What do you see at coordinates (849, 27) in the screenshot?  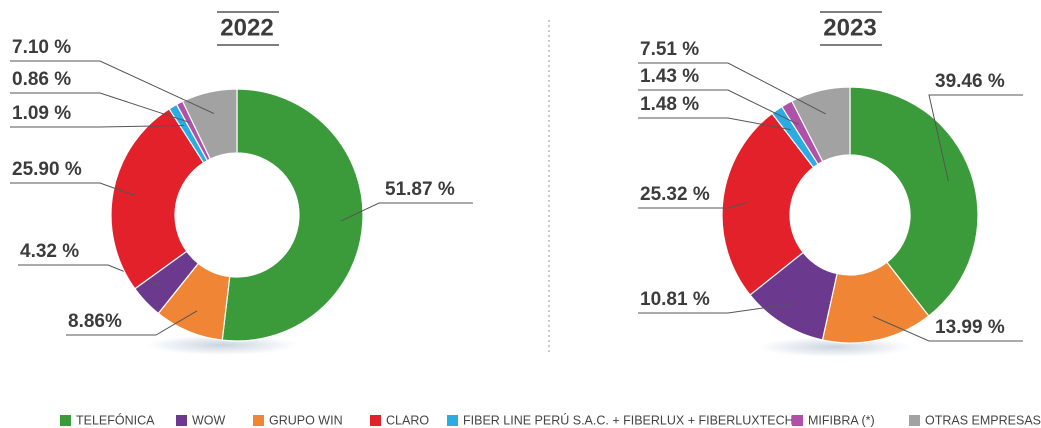 I see `chart-title: 2023` at bounding box center [849, 27].